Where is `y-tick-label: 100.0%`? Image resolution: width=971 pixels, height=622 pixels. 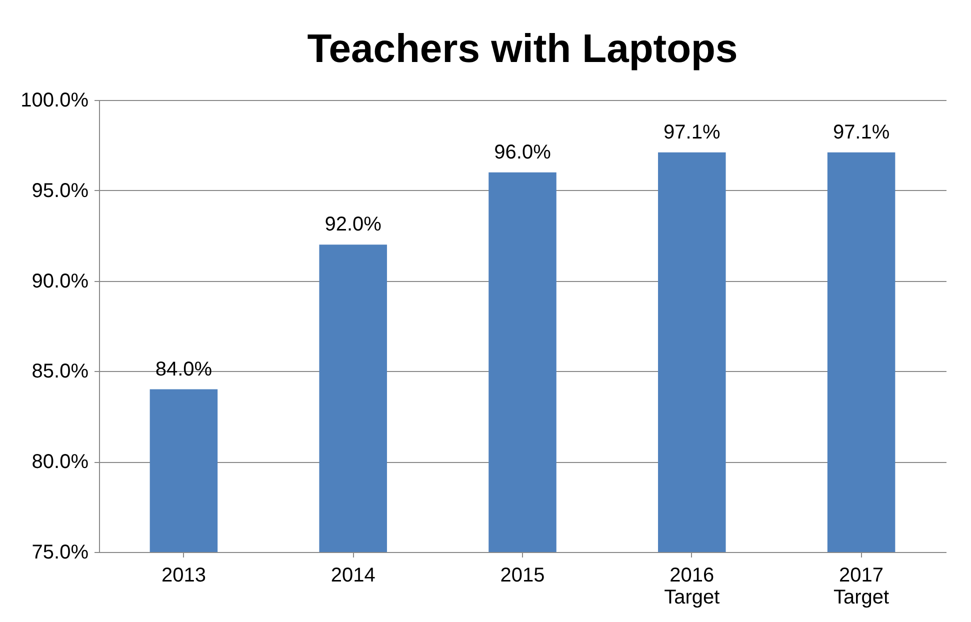 y-tick-label: 100.0% is located at coordinates (54, 101).